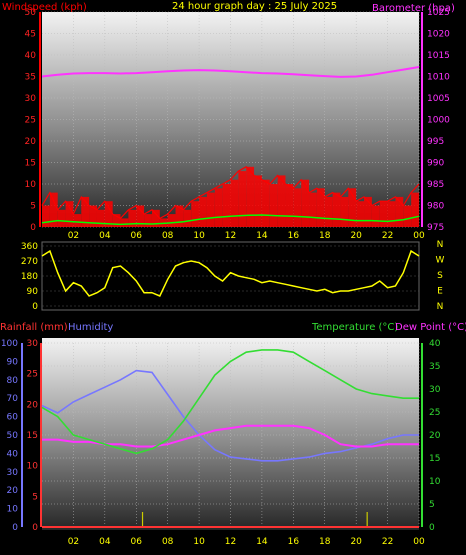  I want to click on wind-tick-label: 5, so click(33, 207).